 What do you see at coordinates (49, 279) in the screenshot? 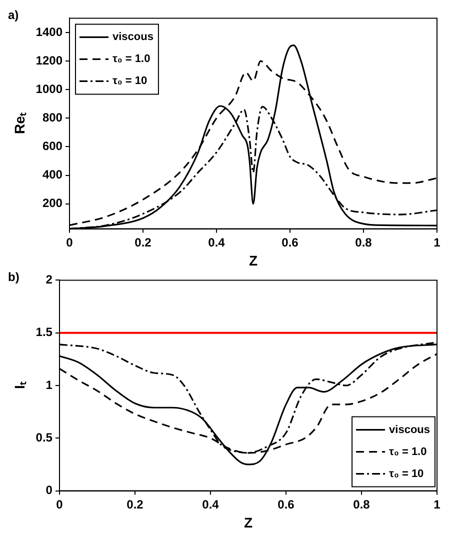
I see `y-tick-label: 2` at bounding box center [49, 279].